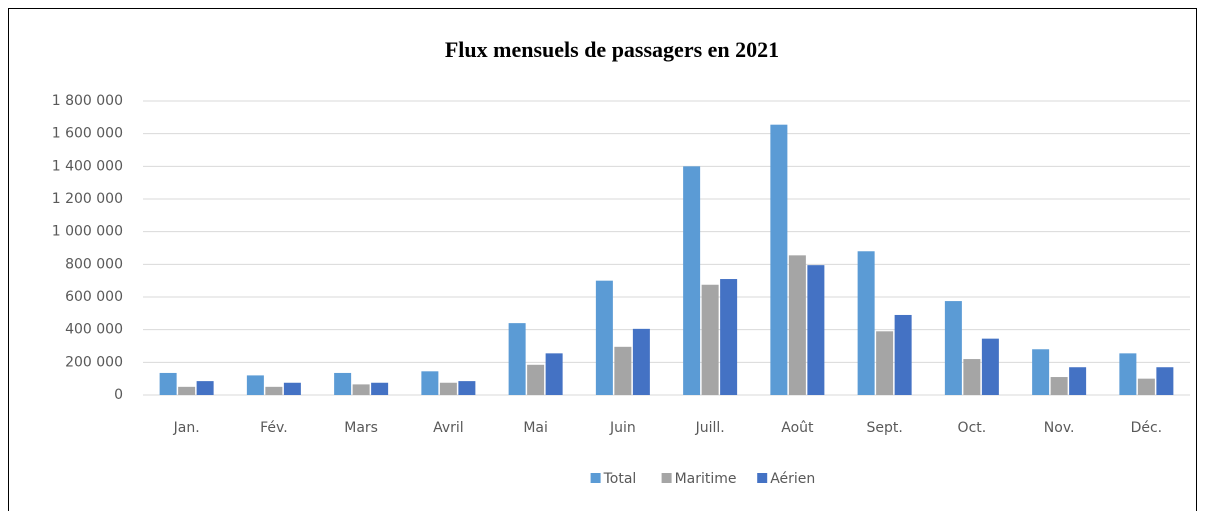  What do you see at coordinates (87, 199) in the screenshot?
I see `y-tick-label: 1 200 000` at bounding box center [87, 199].